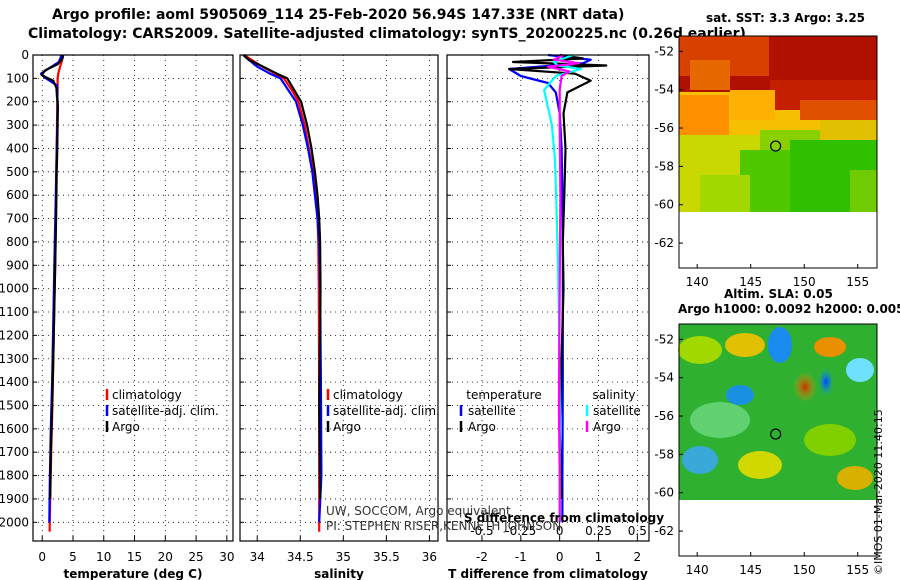  Describe the element at coordinates (14, 522) in the screenshot. I see `y-tick-label: 2000` at that location.